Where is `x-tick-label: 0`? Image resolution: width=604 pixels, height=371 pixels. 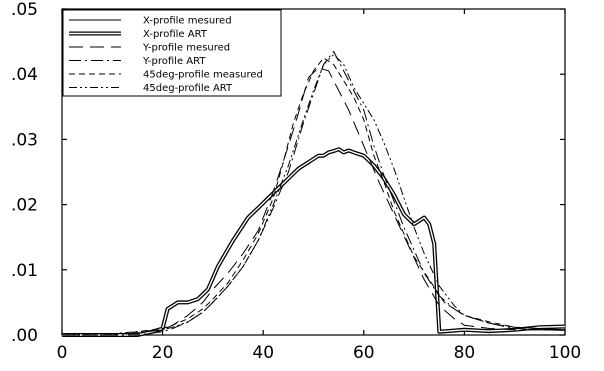
x-tick-label: 0 is located at coordinates (62, 353).